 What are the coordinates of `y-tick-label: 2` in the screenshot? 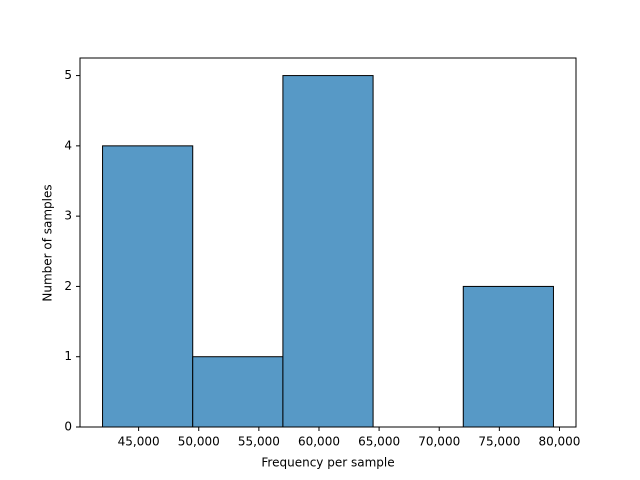 It's located at (68, 286).